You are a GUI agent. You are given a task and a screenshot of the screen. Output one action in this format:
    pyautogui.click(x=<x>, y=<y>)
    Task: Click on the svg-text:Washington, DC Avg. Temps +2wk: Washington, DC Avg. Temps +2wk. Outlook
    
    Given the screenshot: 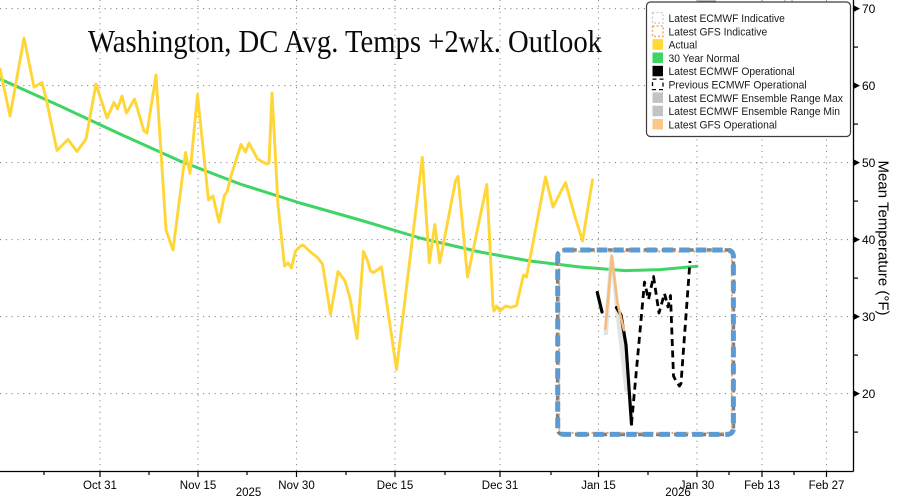 What is the action you would take?
    pyautogui.click(x=345, y=41)
    